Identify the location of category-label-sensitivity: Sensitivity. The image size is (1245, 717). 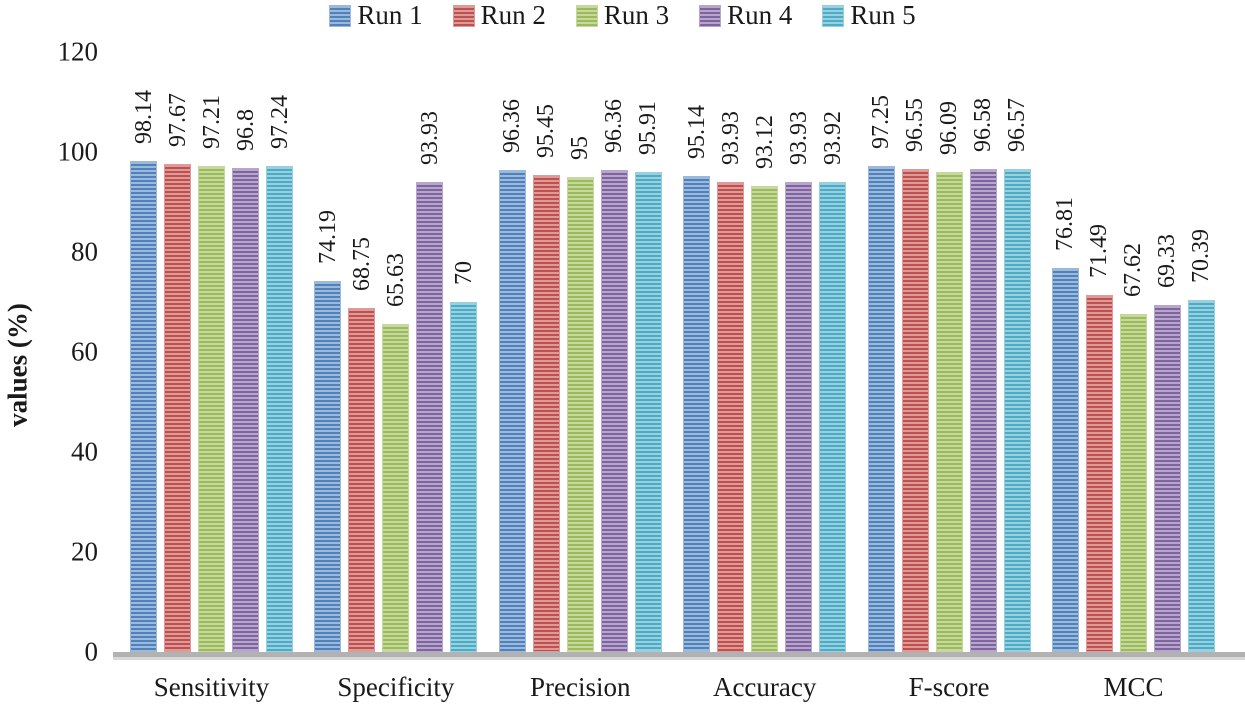
(211, 687).